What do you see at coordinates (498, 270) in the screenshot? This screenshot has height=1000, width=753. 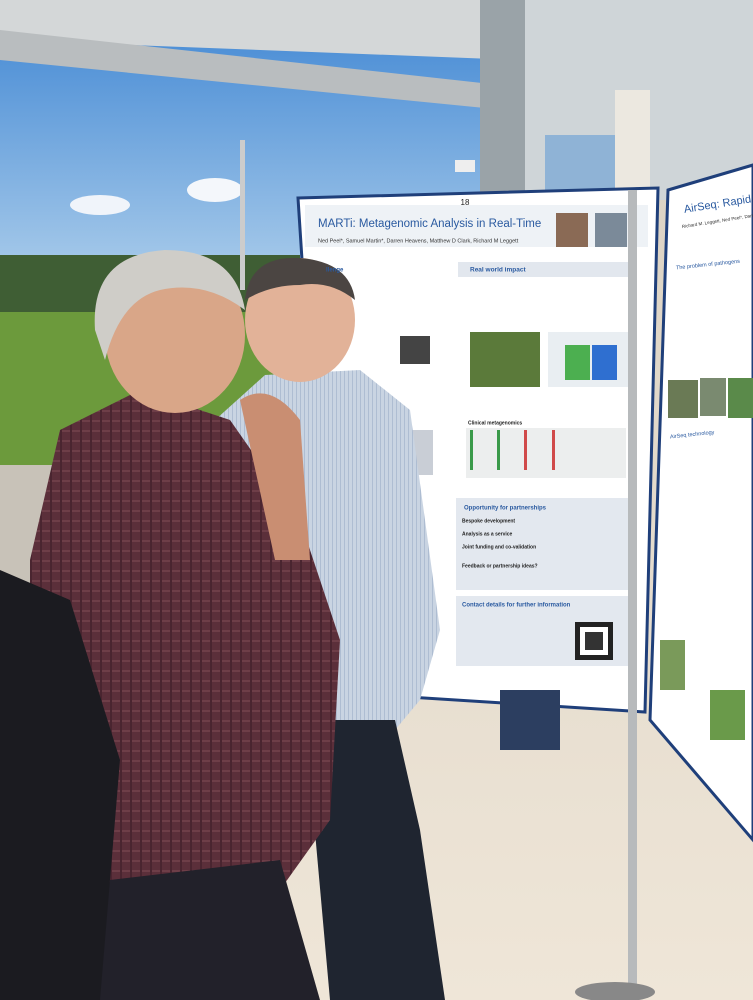 I see `poster-section-heading: Real world impact` at bounding box center [498, 270].